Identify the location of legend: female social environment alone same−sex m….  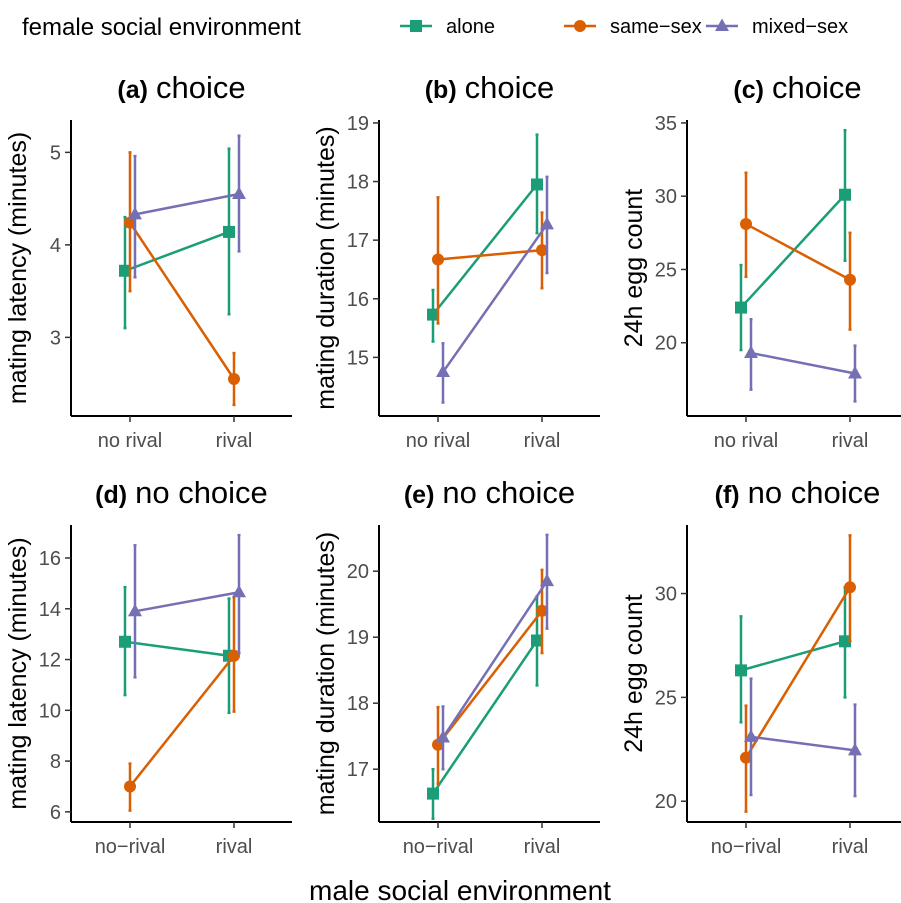
(435, 27).